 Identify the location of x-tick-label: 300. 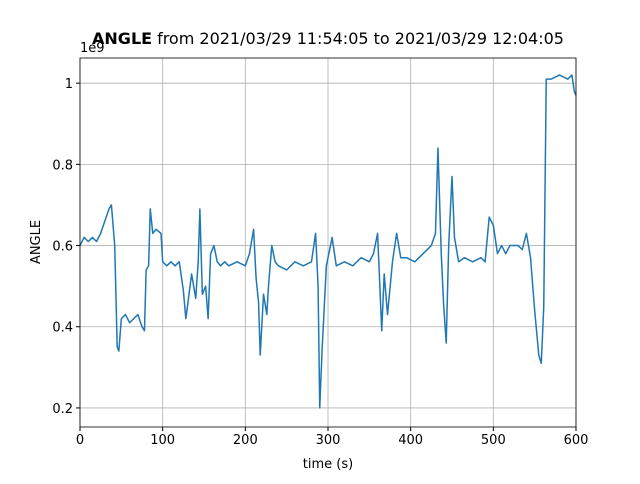
(328, 440).